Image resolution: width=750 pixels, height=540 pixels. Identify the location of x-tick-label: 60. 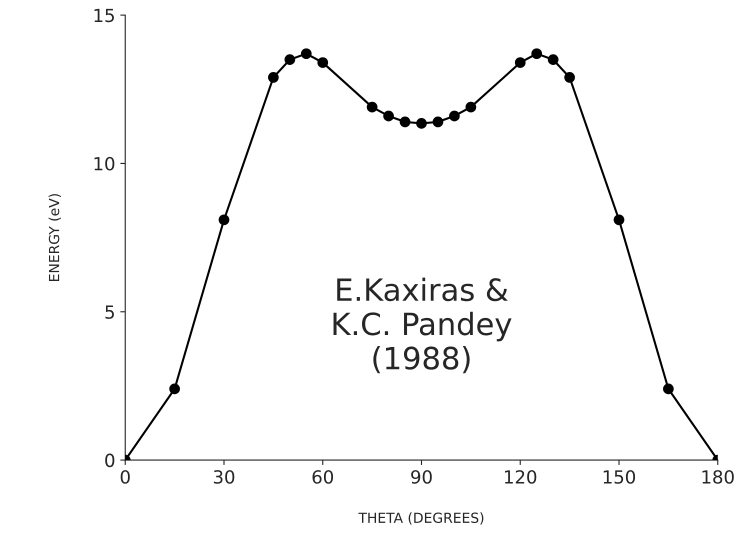
(323, 477).